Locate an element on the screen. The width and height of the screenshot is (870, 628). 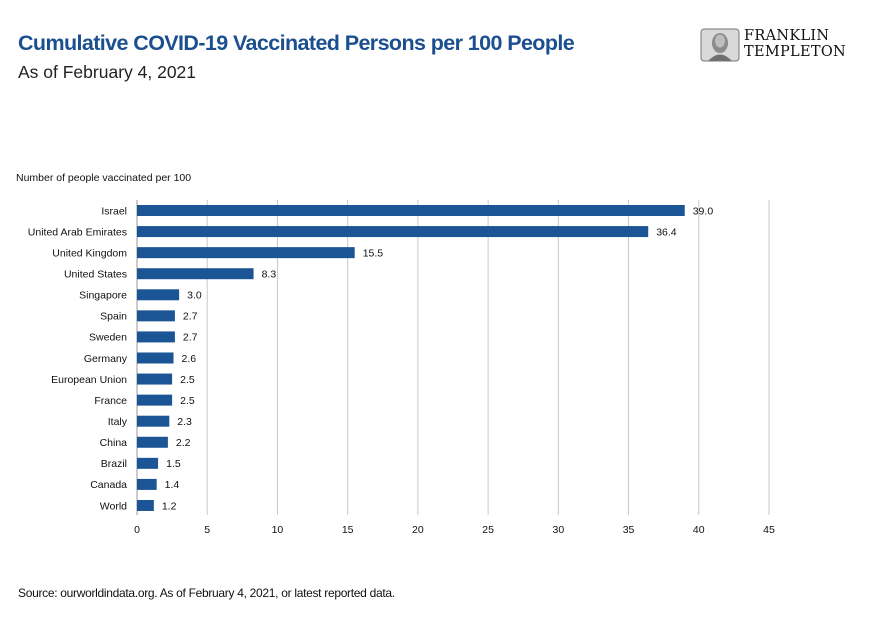
value-label-4: 3.0 is located at coordinates (194, 296).